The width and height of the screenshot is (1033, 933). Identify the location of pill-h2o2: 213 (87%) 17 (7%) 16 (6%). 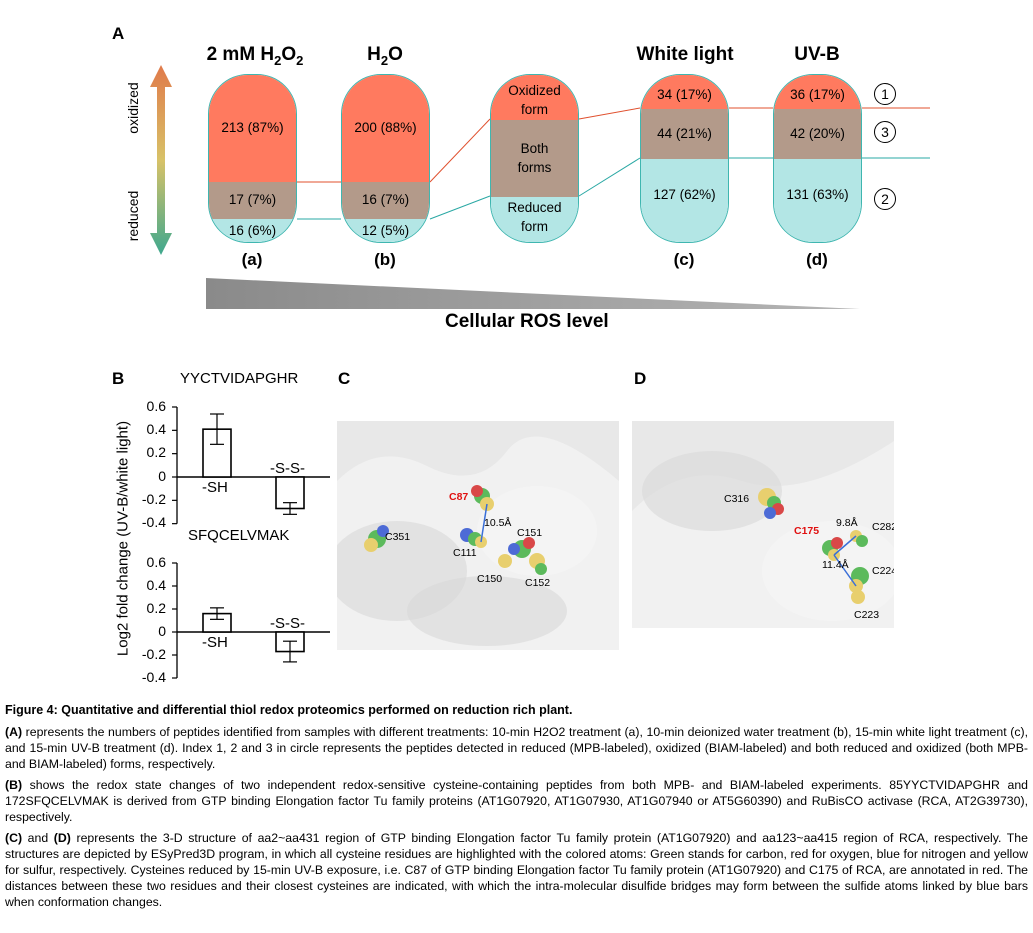
(252, 158).